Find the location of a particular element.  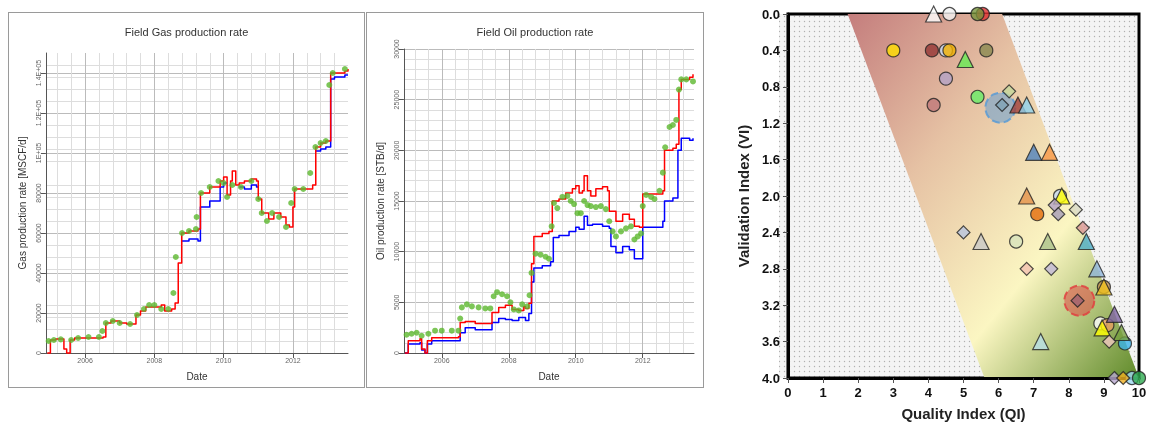

y-axis-title: Validation Index (VI) is located at coordinates (743, 196).